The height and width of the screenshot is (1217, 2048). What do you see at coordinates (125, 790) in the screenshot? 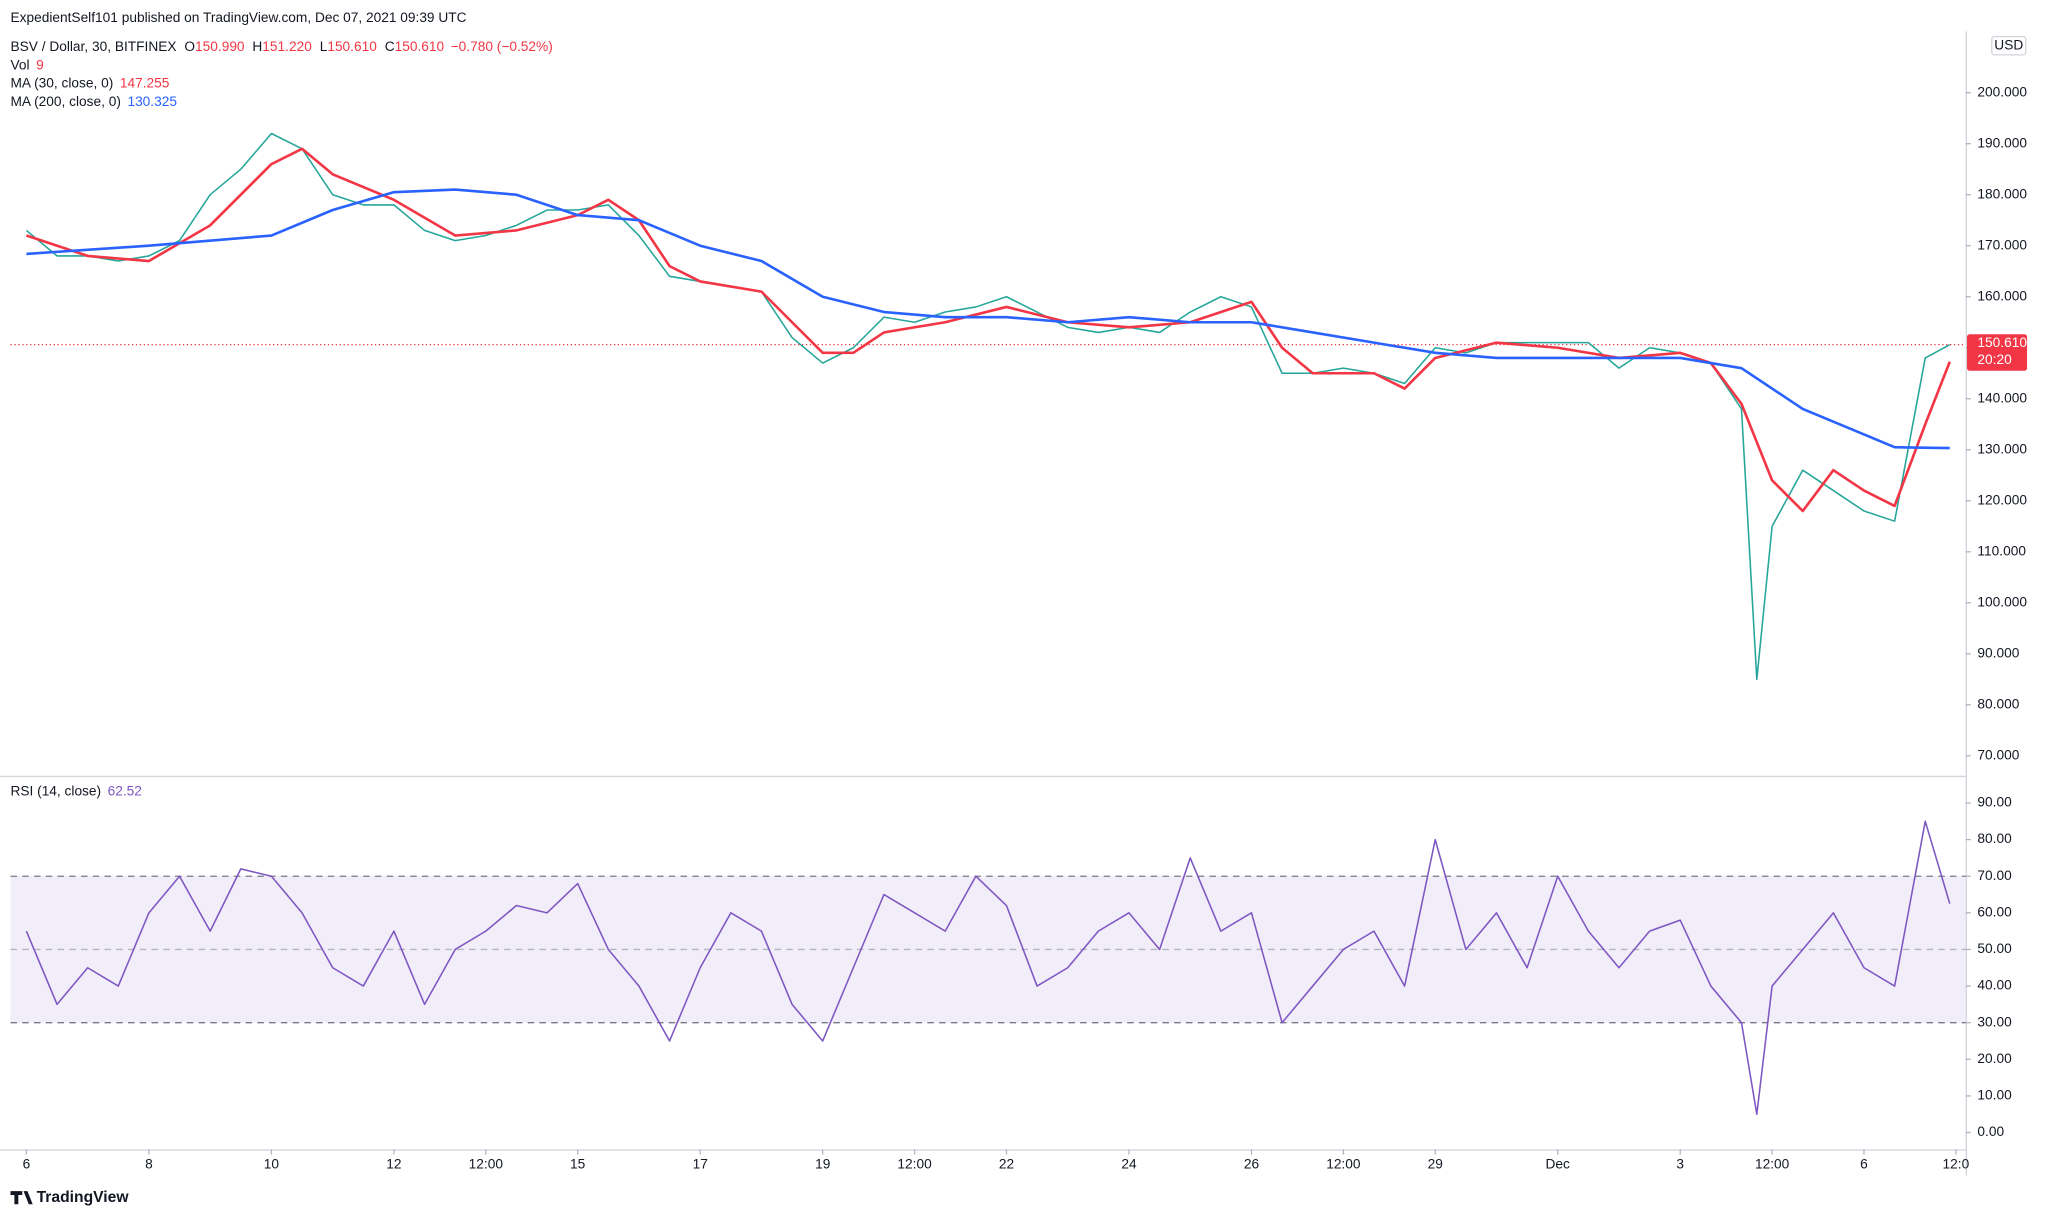
I see `legend-item: 62.52` at bounding box center [125, 790].